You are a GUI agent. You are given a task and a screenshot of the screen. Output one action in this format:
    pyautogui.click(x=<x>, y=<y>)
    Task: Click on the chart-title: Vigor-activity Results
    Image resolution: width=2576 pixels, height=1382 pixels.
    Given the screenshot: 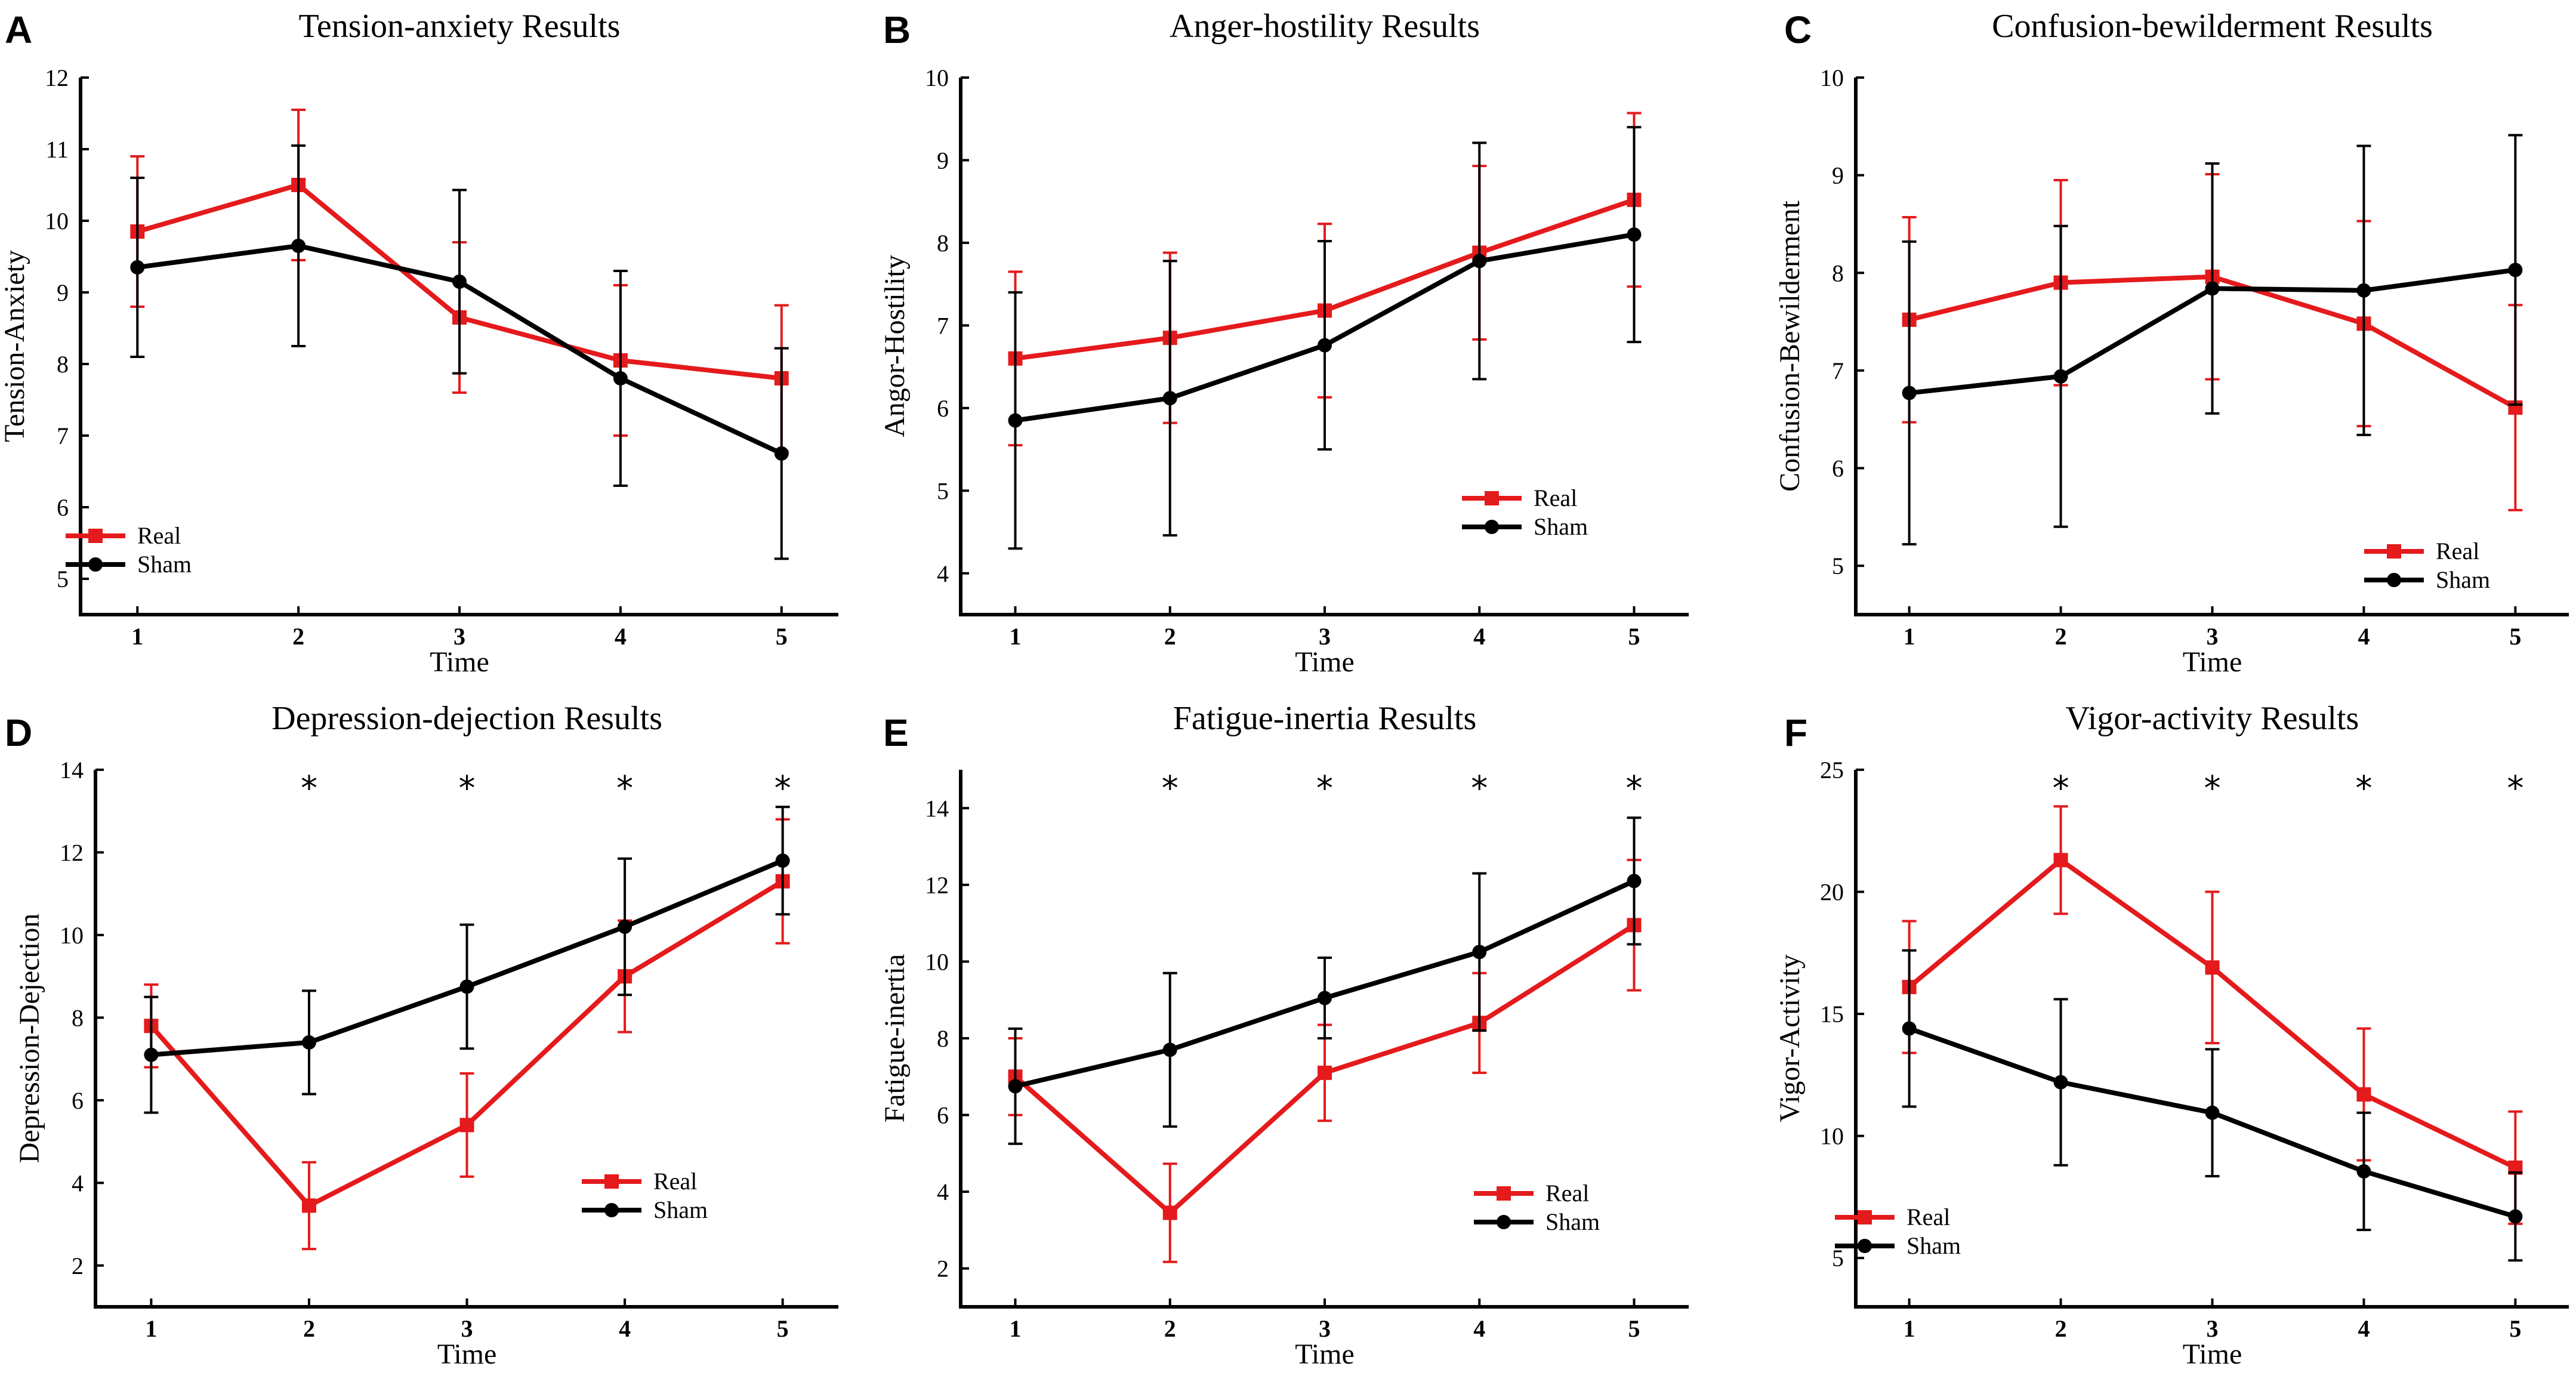 What is the action you would take?
    pyautogui.click(x=2213, y=719)
    